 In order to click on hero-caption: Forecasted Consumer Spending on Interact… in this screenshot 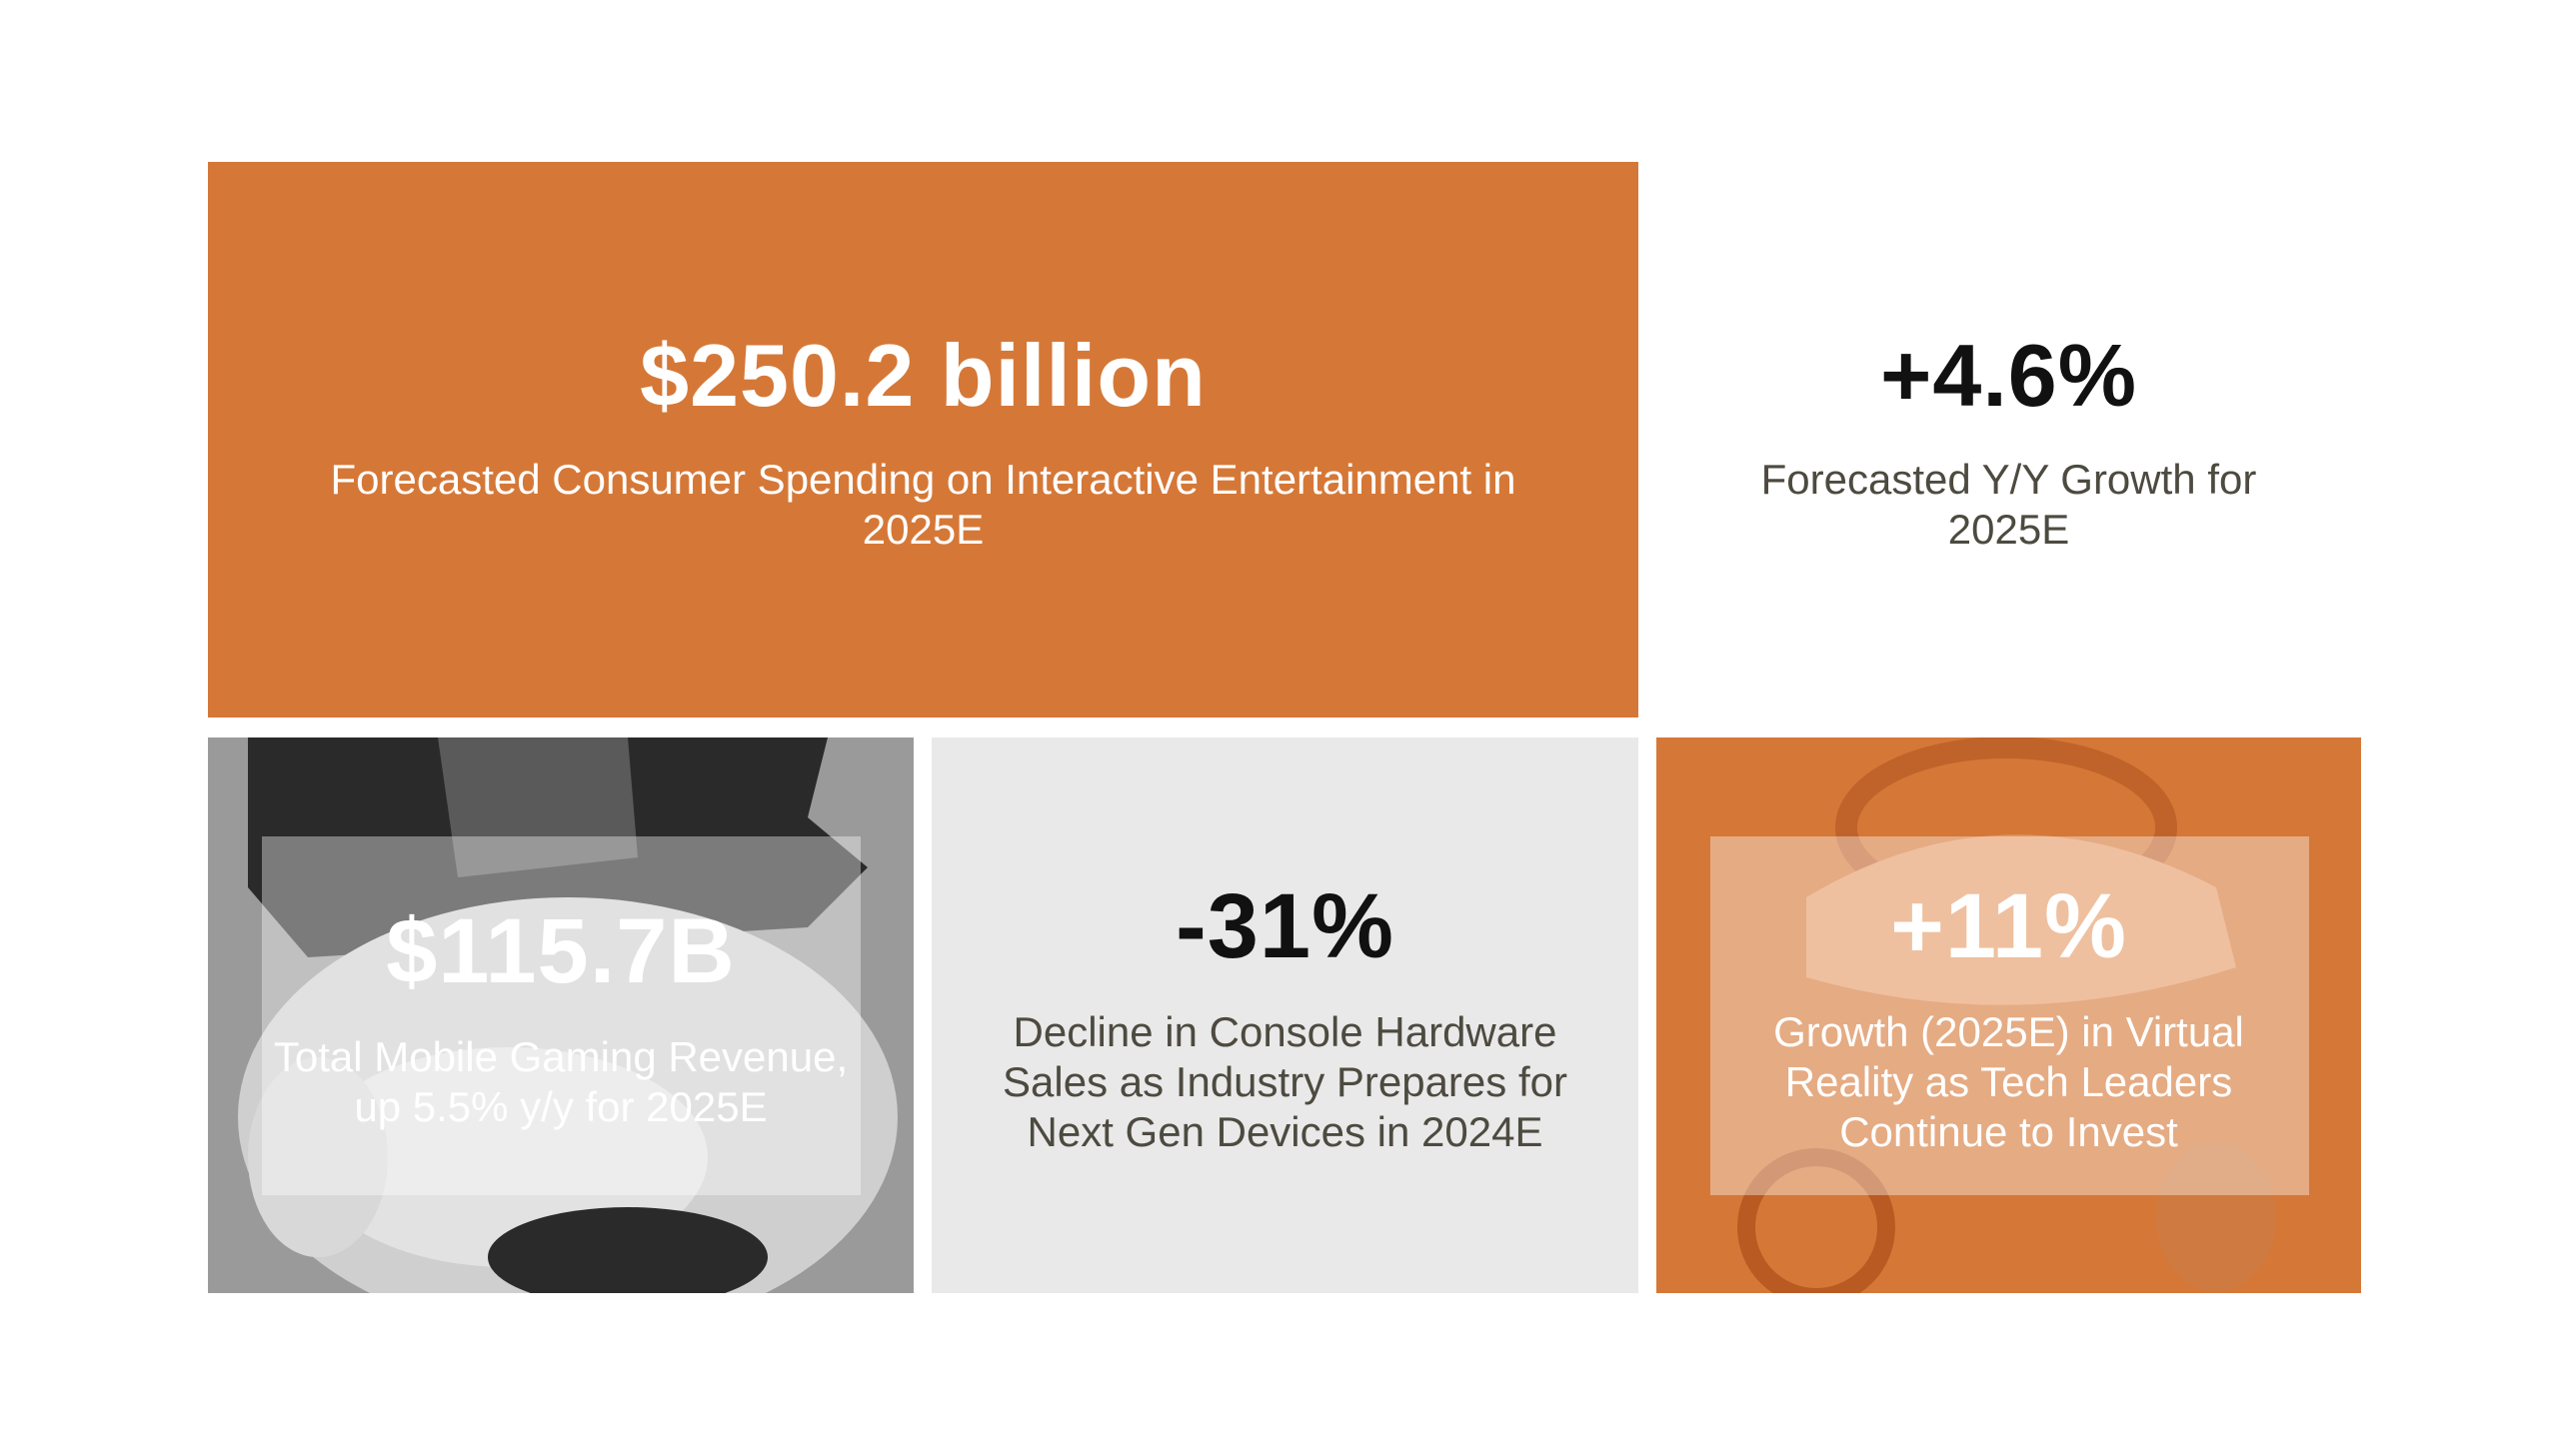, I will do `click(923, 505)`.